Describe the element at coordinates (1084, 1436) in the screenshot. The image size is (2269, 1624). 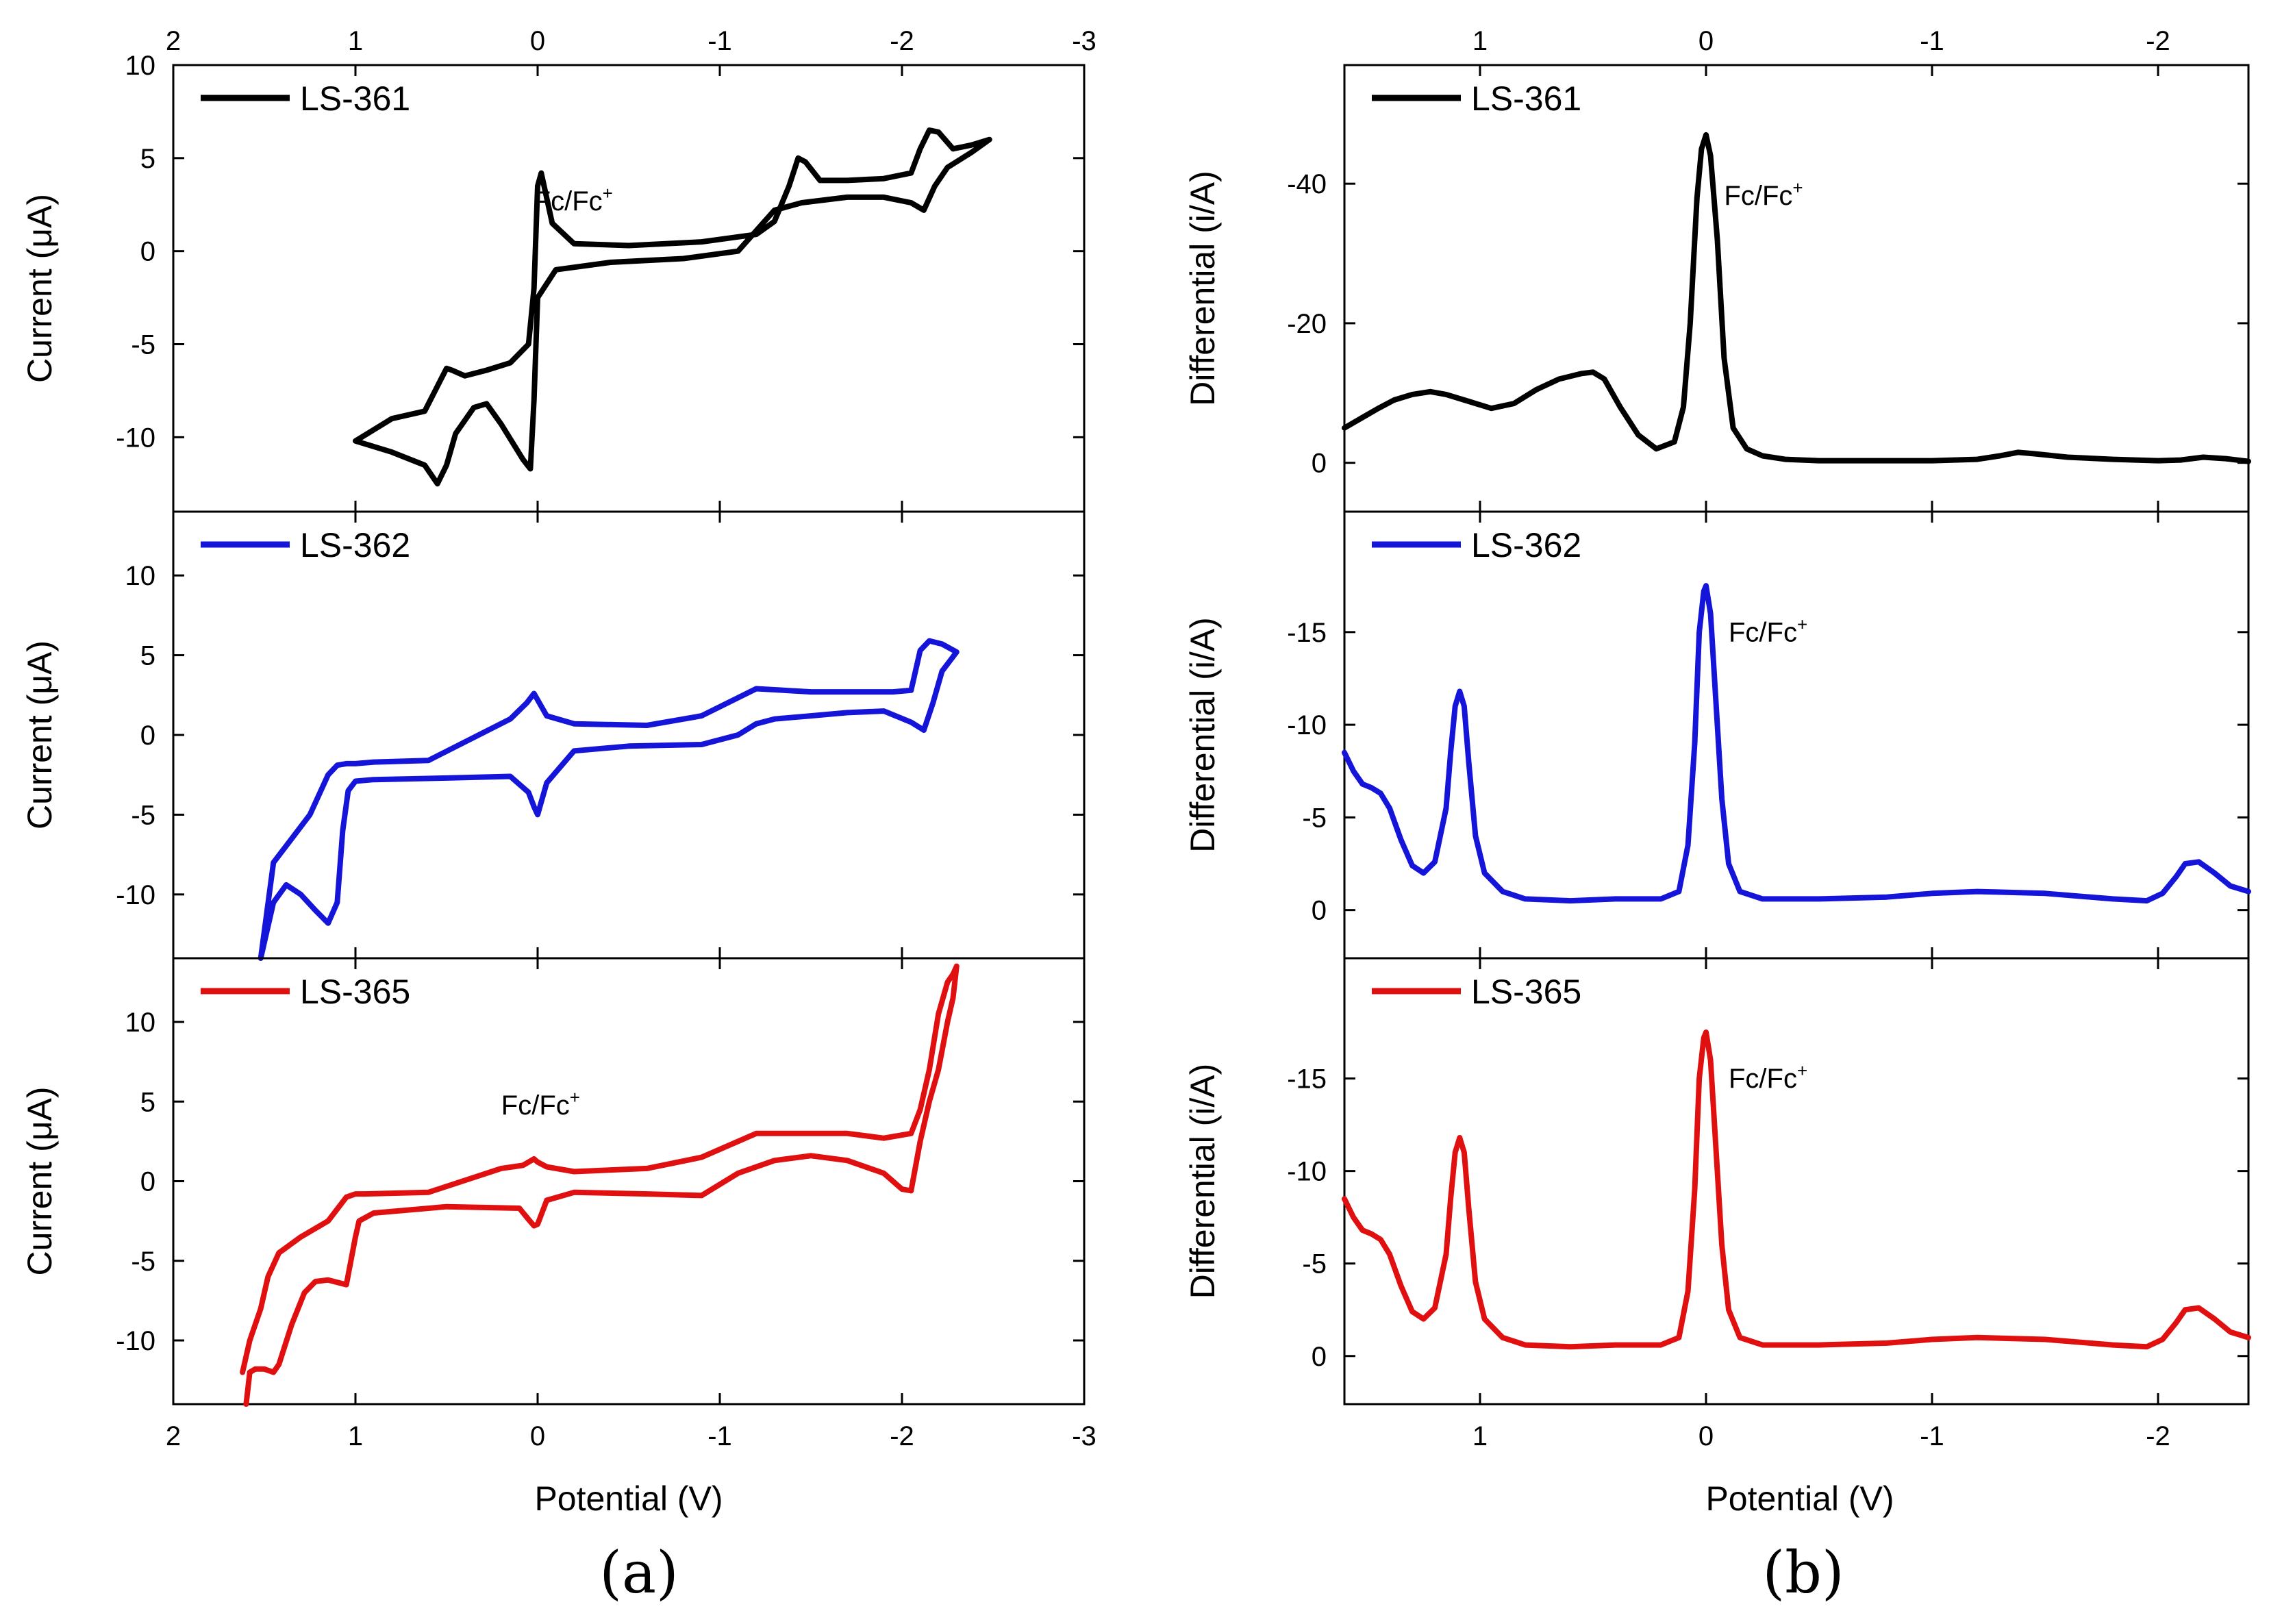
I see `x-tick-label: -3` at that location.